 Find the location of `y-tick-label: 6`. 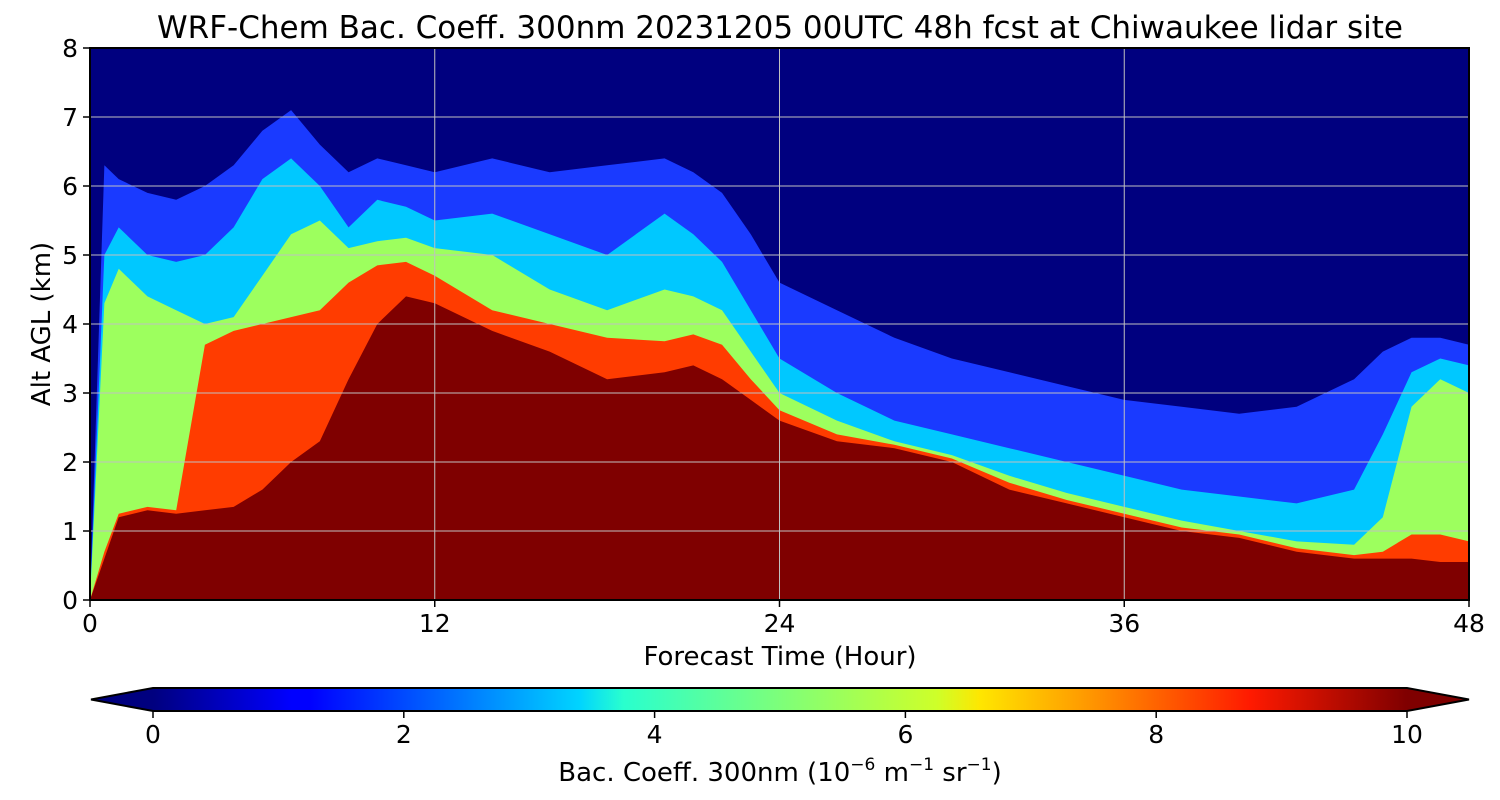

y-tick-label: 6 is located at coordinates (70, 186).